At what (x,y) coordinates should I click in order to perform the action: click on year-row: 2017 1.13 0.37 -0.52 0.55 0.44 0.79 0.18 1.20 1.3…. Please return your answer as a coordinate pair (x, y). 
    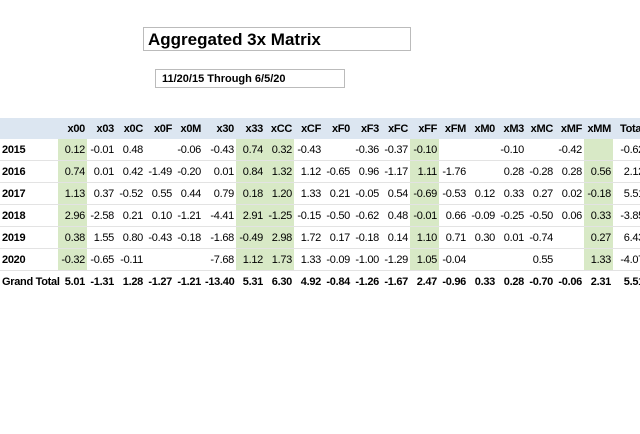
    Looking at the image, I should click on (320, 193).